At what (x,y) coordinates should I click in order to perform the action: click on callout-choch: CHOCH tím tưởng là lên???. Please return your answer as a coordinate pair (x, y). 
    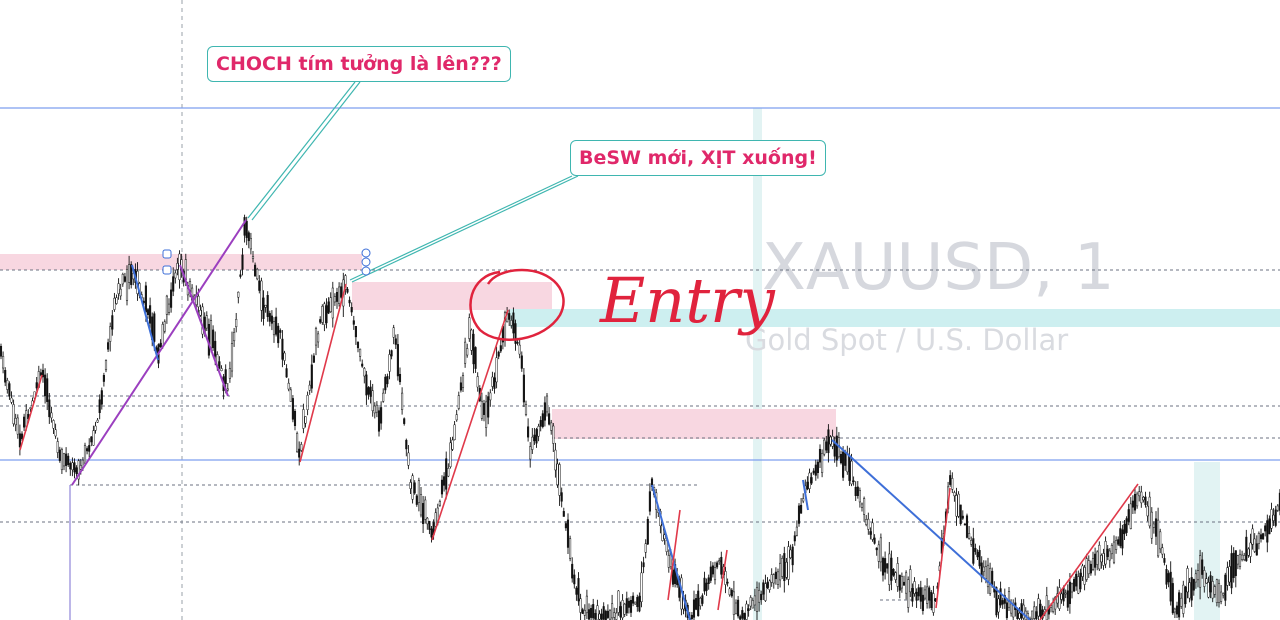
    Looking at the image, I should click on (359, 64).